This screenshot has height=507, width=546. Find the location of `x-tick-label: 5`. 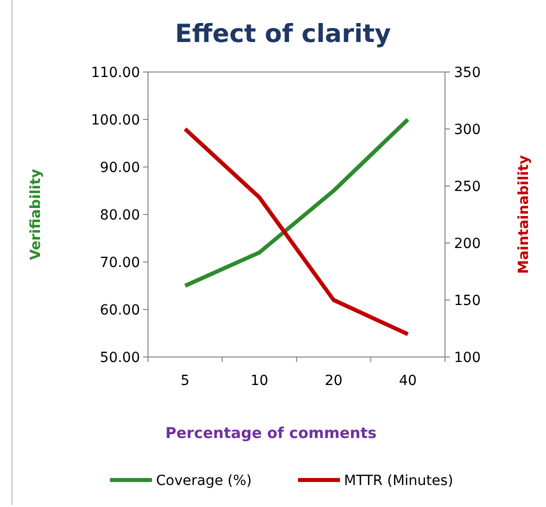

x-tick-label: 5 is located at coordinates (185, 381).